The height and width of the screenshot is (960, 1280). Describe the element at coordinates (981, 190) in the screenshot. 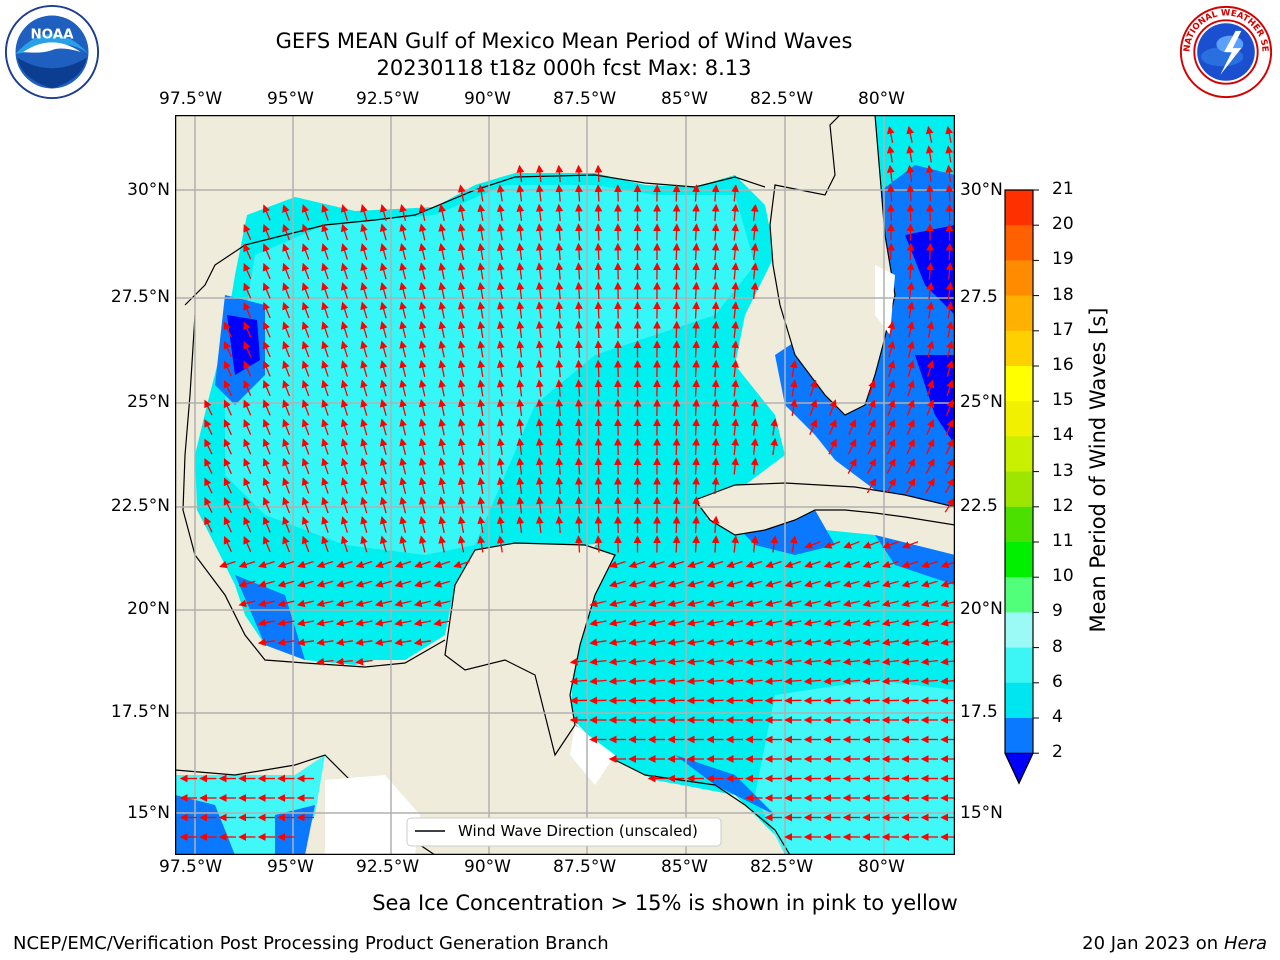

I see `lat-label-right: 30°N` at that location.